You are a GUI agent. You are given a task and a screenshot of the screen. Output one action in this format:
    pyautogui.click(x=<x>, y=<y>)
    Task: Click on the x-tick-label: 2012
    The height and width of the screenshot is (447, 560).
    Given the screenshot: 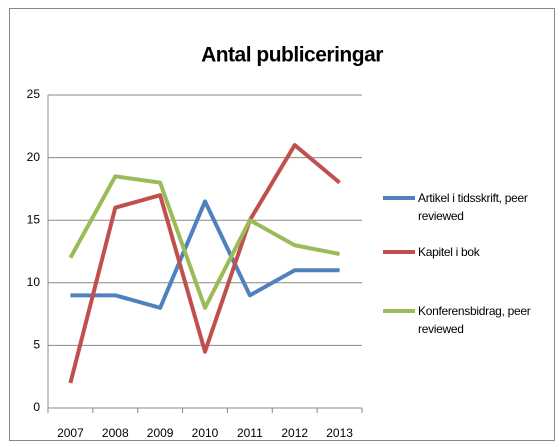 What is the action you would take?
    pyautogui.click(x=294, y=433)
    